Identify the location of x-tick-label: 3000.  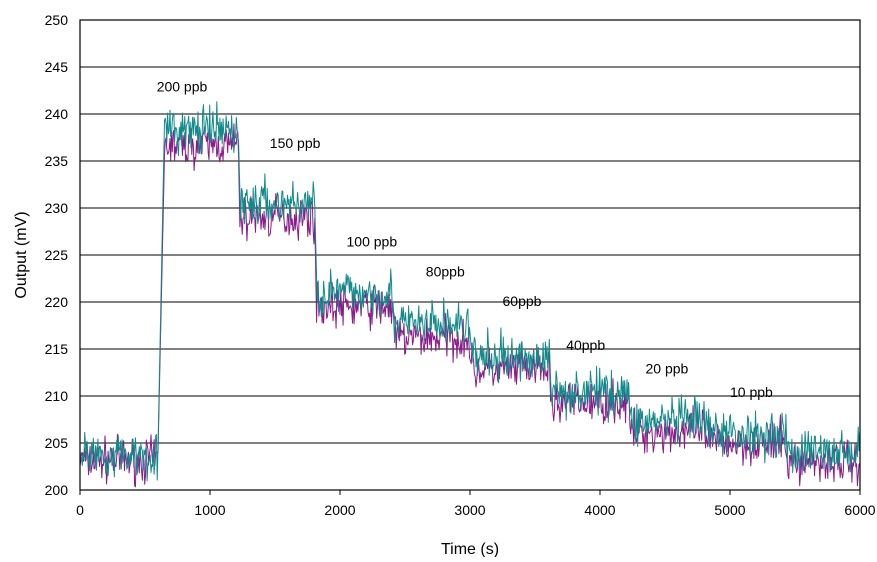
(469, 510).